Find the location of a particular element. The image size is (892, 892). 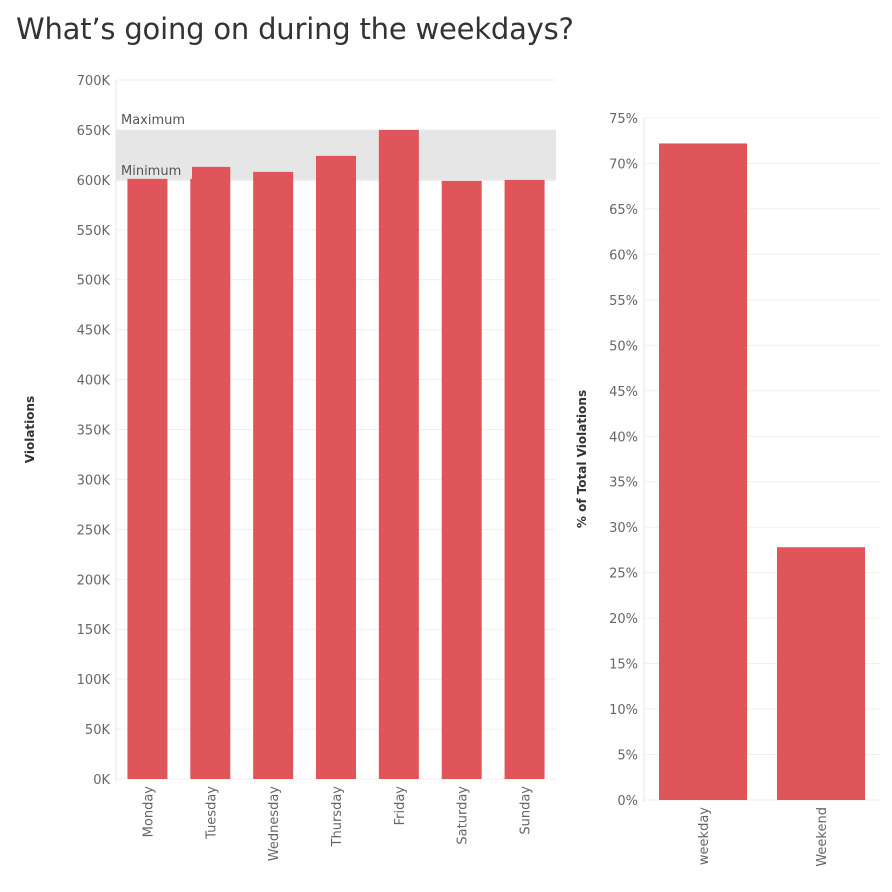

x-tick-label-weekend: Weekend is located at coordinates (822, 837).